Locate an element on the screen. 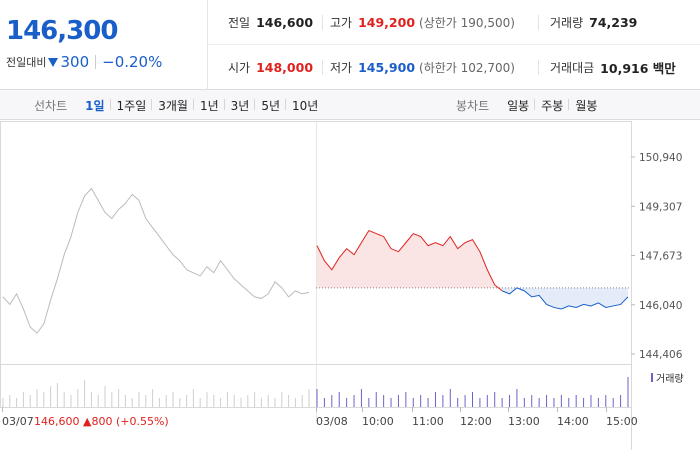  line-chart-tabs: 선차트 1일 1주일 3개월 1년 3년 5년 10년 is located at coordinates (179, 105).